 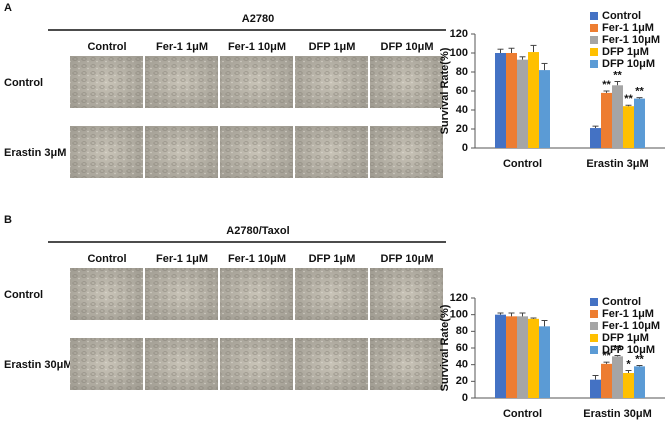 I want to click on x-tick-label: Erastin 3μM, so click(x=617, y=164).